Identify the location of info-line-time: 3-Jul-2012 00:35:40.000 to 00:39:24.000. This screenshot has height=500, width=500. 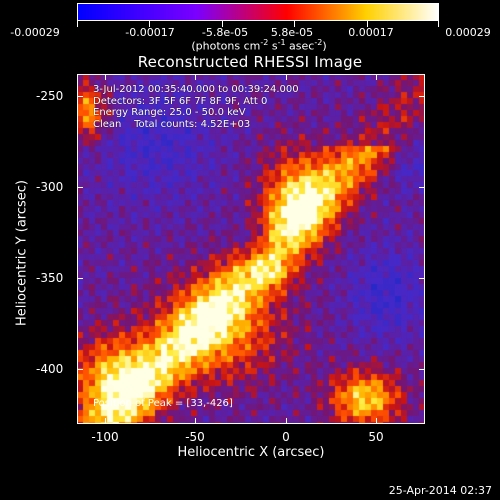
(196, 89).